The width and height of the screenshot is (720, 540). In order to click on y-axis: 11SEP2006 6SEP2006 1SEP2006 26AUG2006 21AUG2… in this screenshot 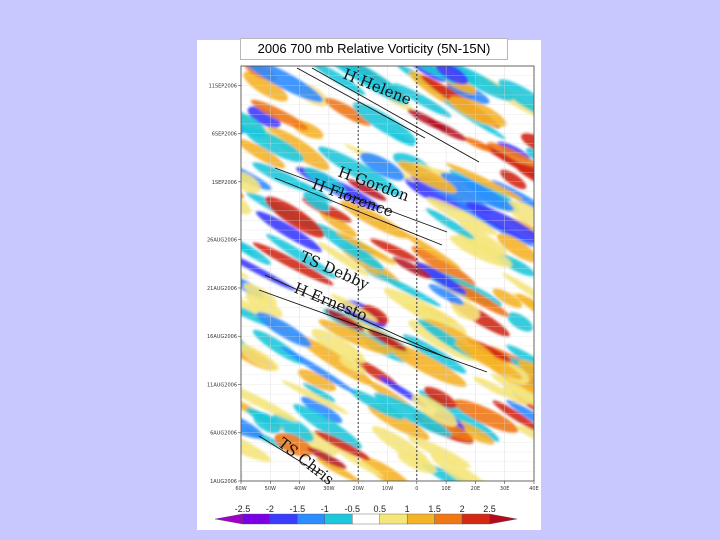, I will do `click(224, 284)`.